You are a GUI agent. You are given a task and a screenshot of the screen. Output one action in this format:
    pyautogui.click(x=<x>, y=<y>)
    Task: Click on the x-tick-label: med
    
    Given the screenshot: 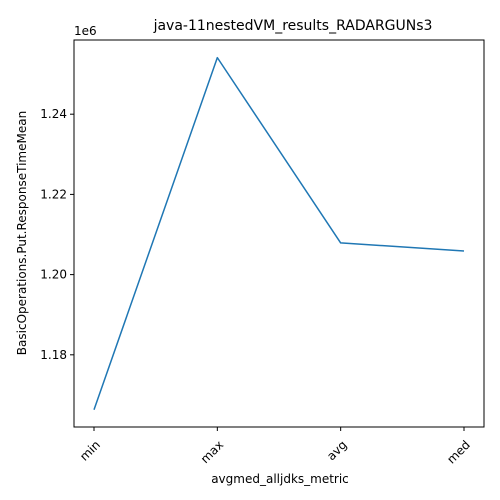 What is the action you would take?
    pyautogui.click(x=458, y=452)
    